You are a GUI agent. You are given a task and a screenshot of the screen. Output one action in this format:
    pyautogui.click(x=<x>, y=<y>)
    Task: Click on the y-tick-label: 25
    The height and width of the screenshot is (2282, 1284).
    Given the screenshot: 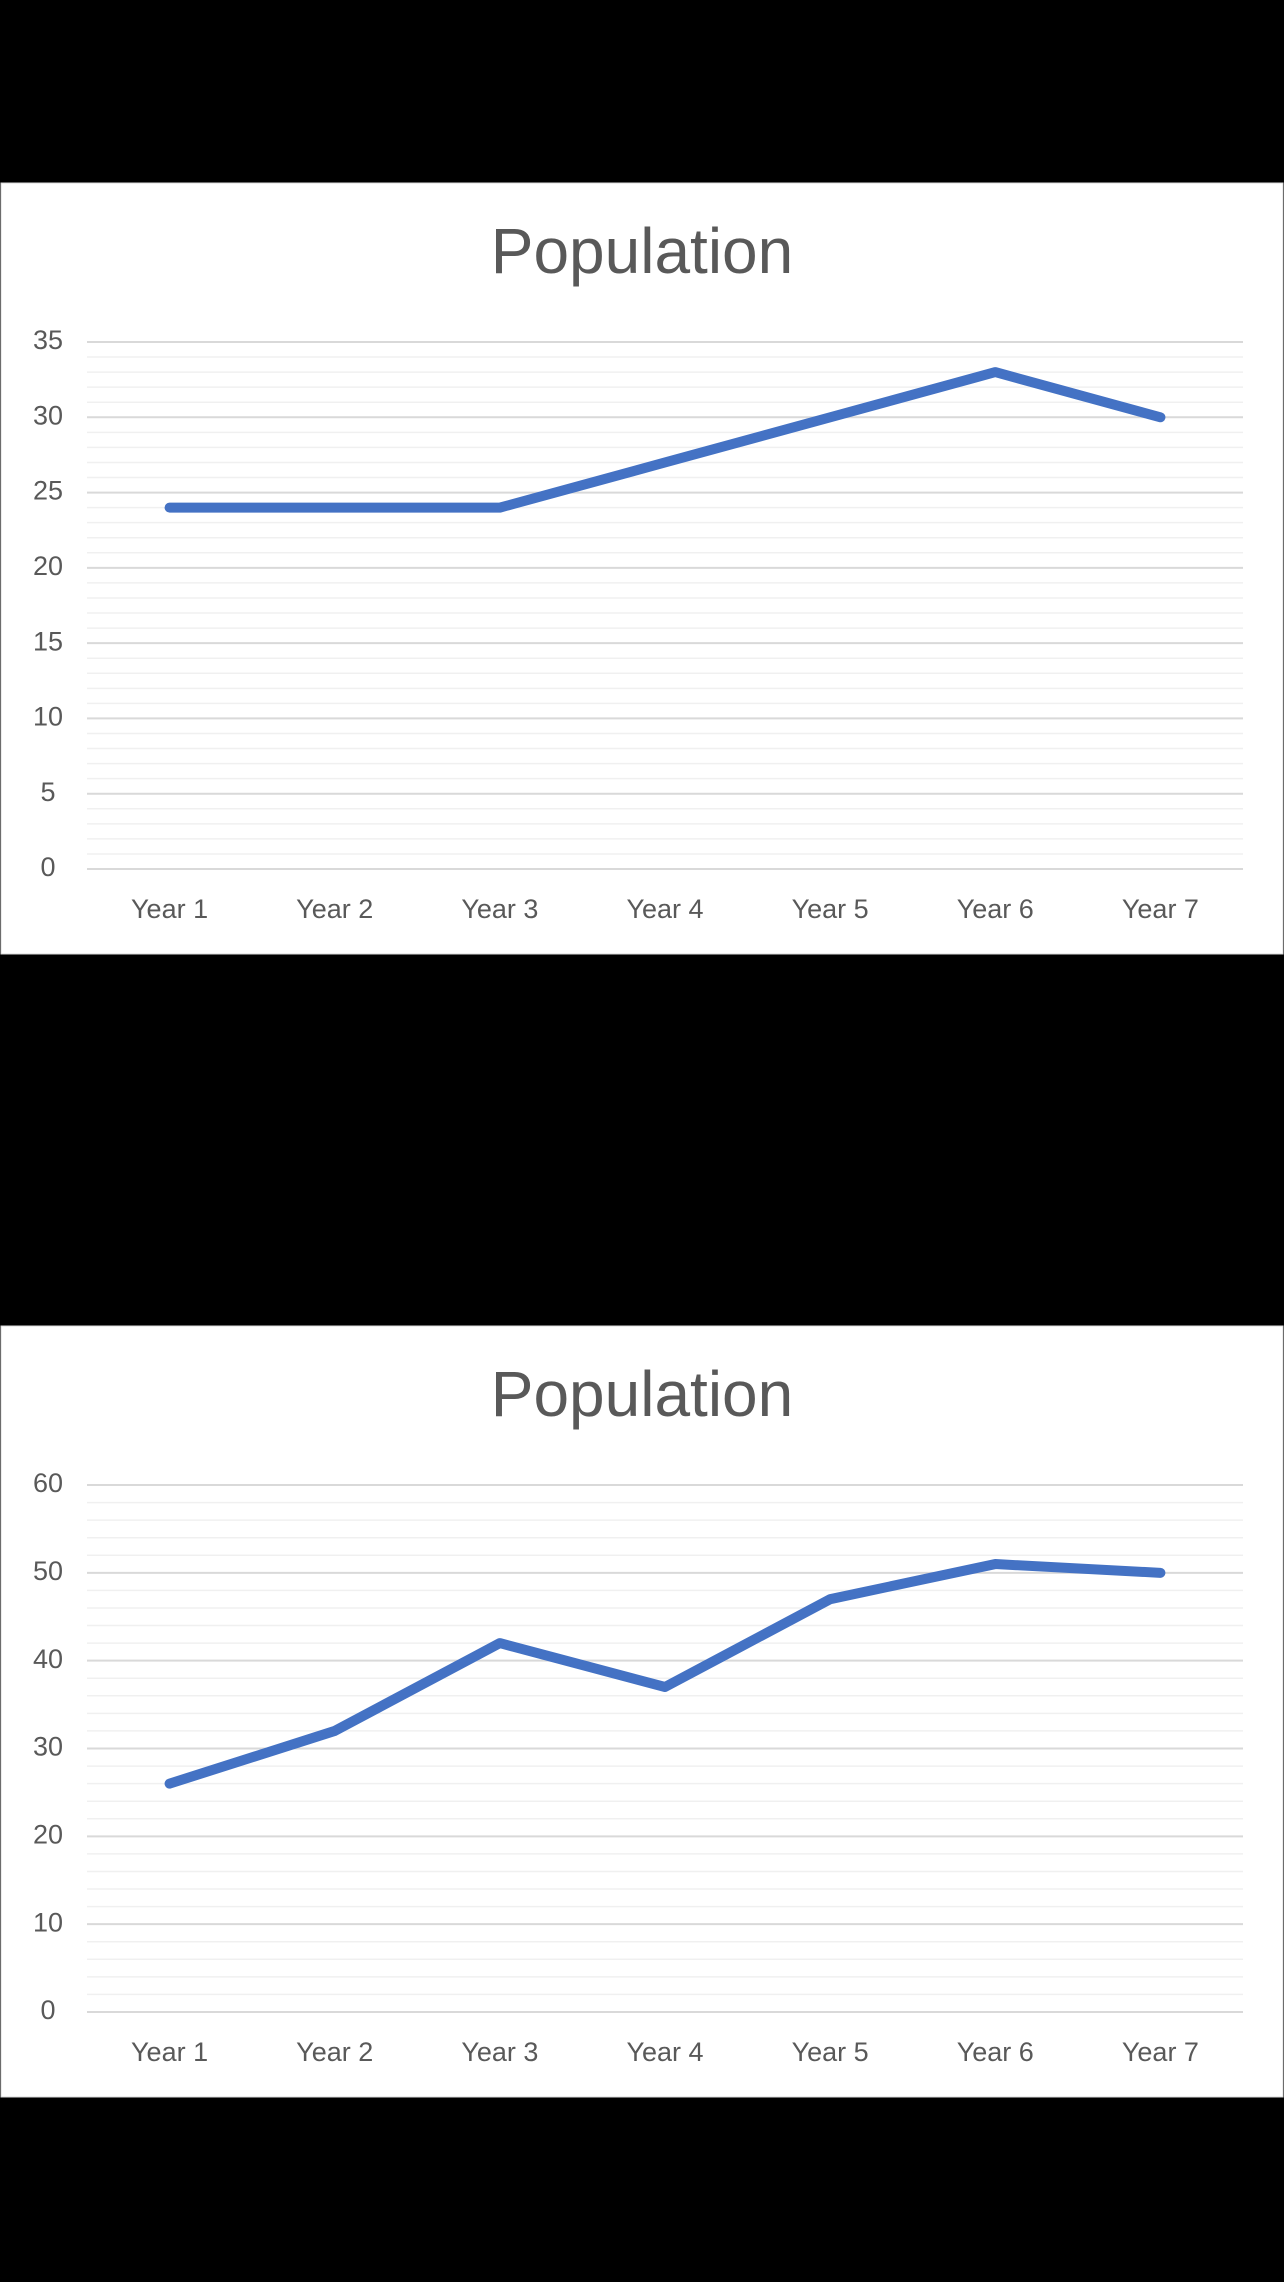 What is the action you would take?
    pyautogui.click(x=48, y=491)
    